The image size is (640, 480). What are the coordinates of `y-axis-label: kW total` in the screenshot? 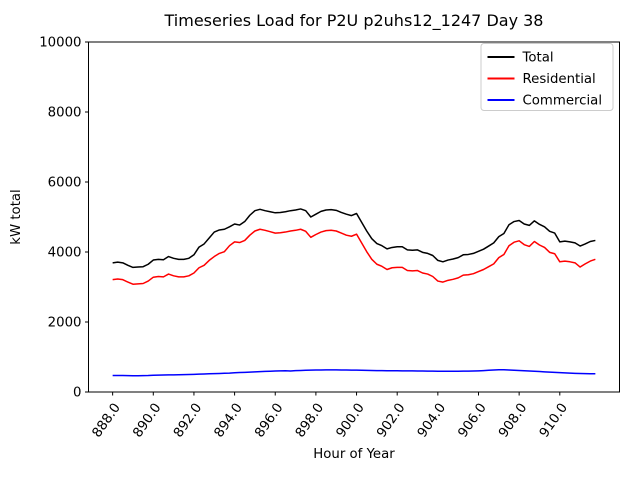 It's located at (16, 216).